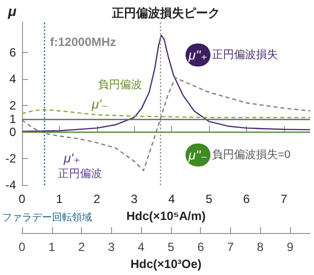  Describe the element at coordinates (52, 247) in the screenshot. I see `x2-tick-label: 1` at that location.